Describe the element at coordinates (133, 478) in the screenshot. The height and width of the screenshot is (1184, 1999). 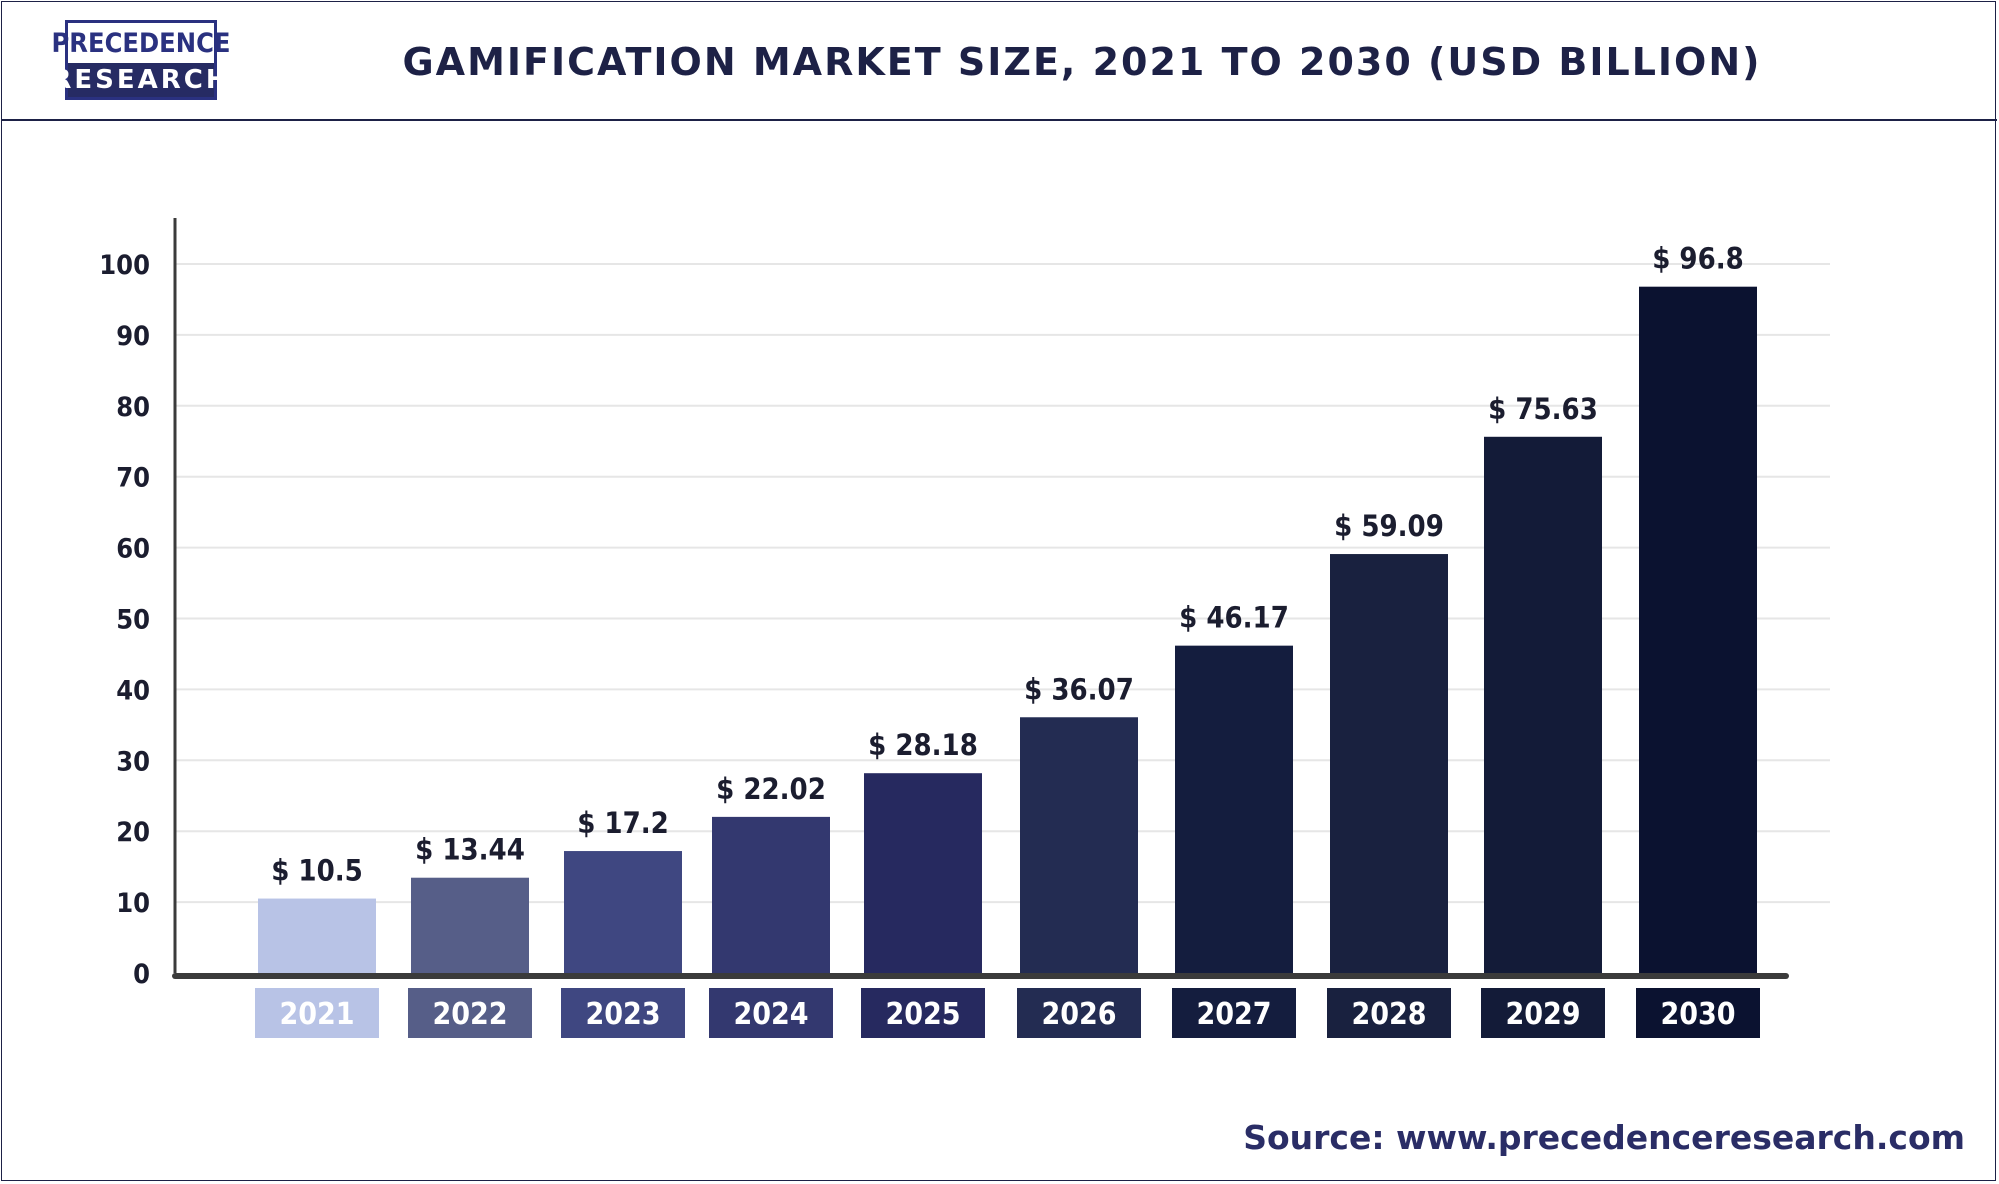
I see `y-tick-label: 70` at that location.